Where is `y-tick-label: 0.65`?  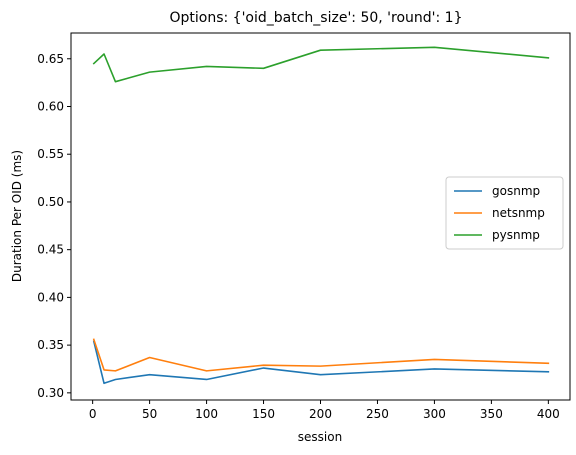
y-tick-label: 0.65 is located at coordinates (50, 59).